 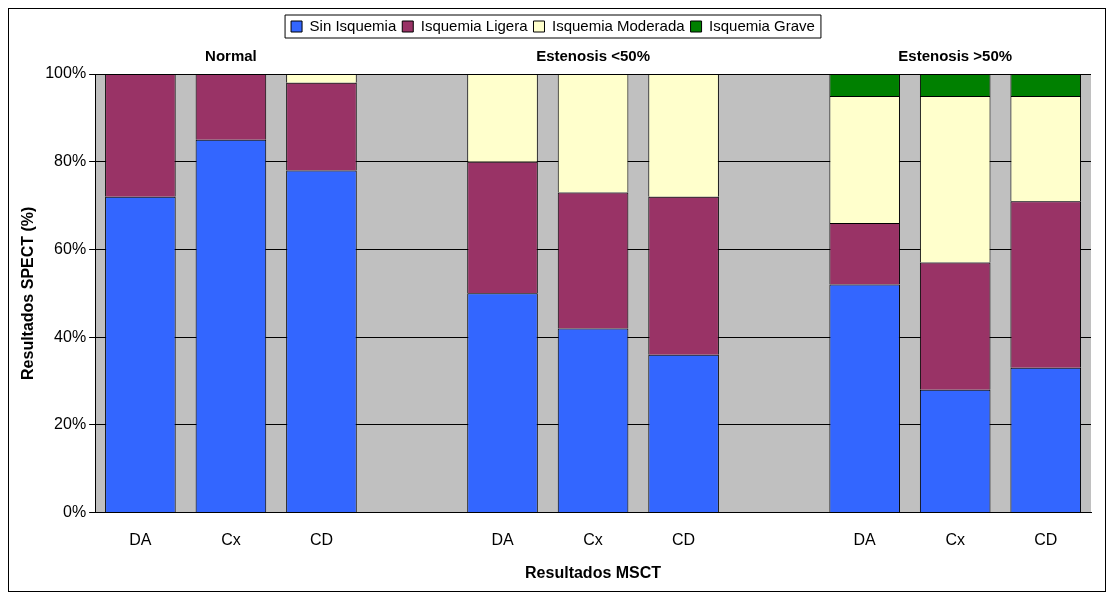 I want to click on text: Estenosis <50%, so click(x=593, y=55).